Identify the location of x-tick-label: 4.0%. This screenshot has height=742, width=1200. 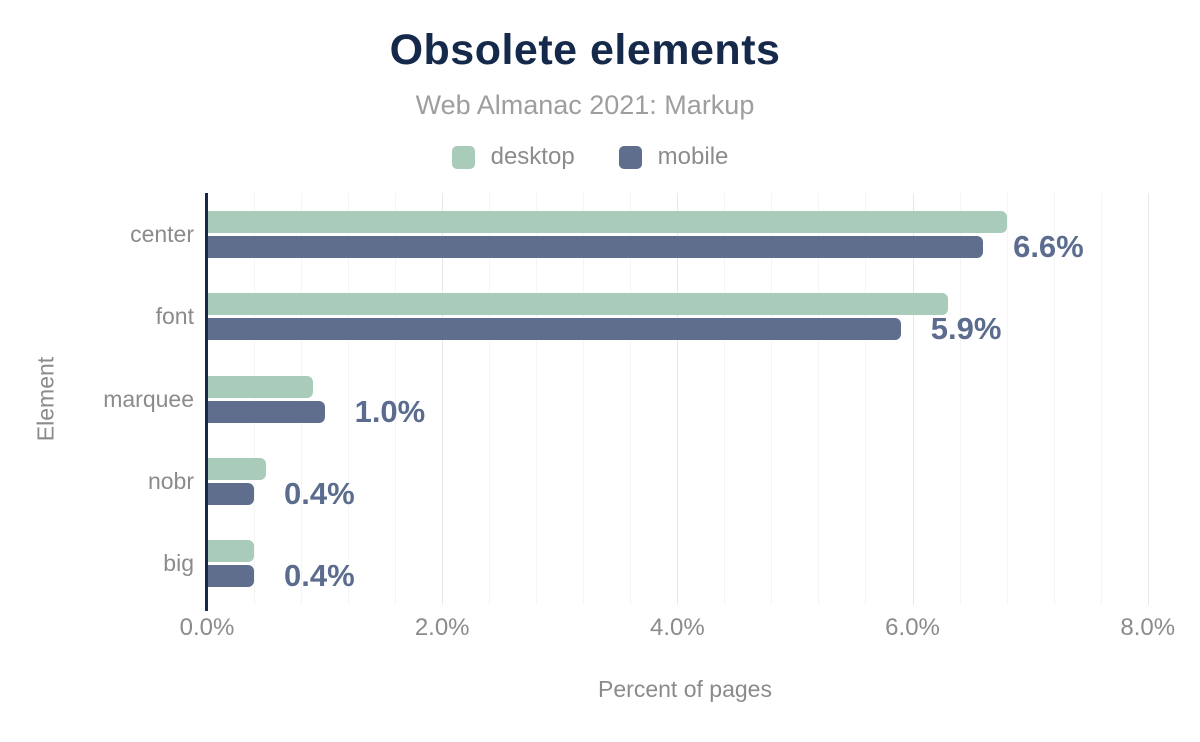
(677, 627).